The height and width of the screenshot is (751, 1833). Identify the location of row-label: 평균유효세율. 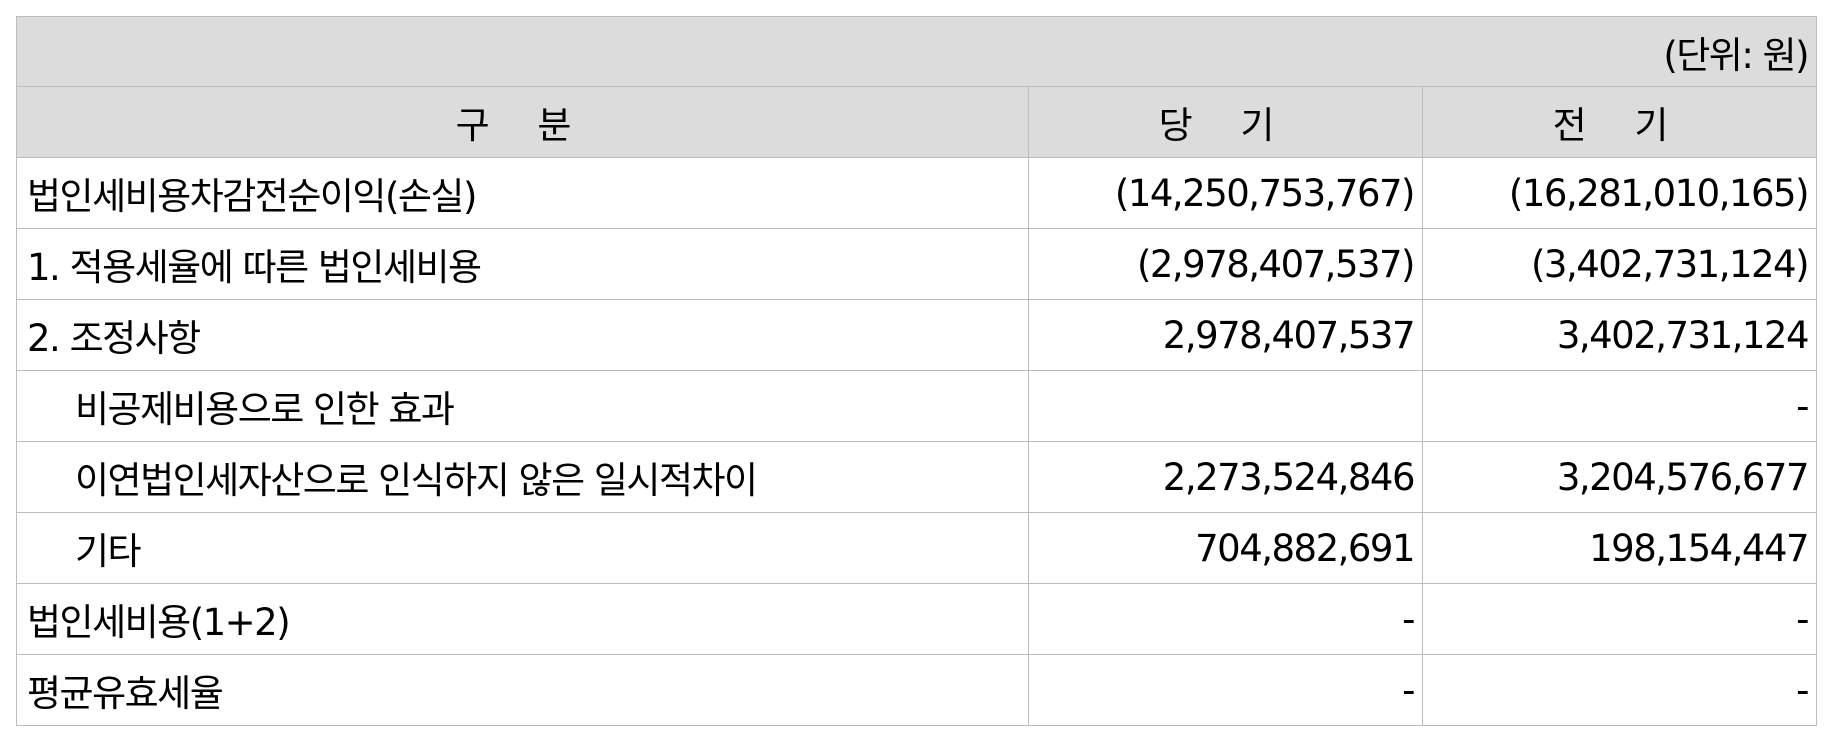
(522, 690).